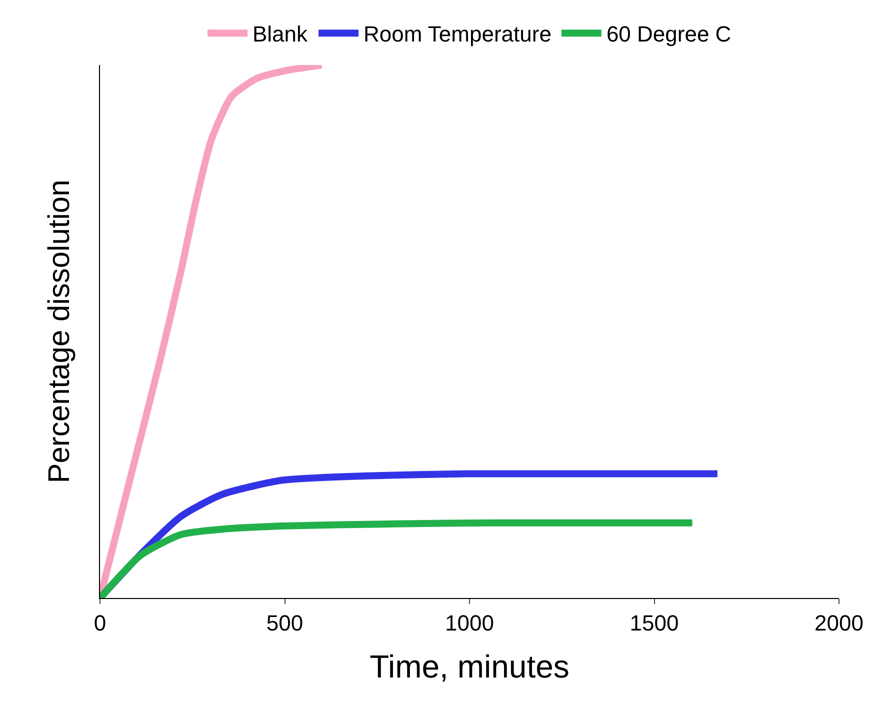 The width and height of the screenshot is (889, 708). Describe the element at coordinates (285, 623) in the screenshot. I see `x-tick-label: 500` at that location.